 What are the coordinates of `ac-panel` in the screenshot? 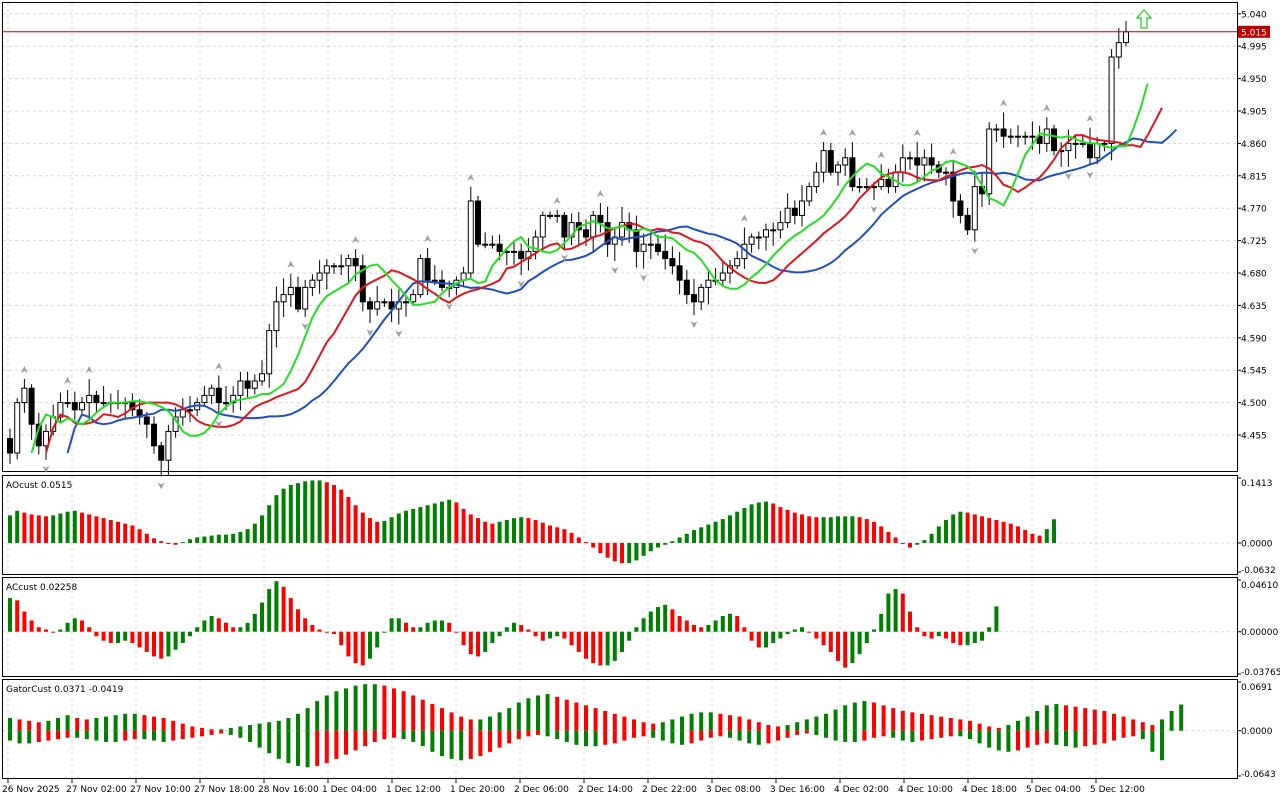 It's located at (620, 627).